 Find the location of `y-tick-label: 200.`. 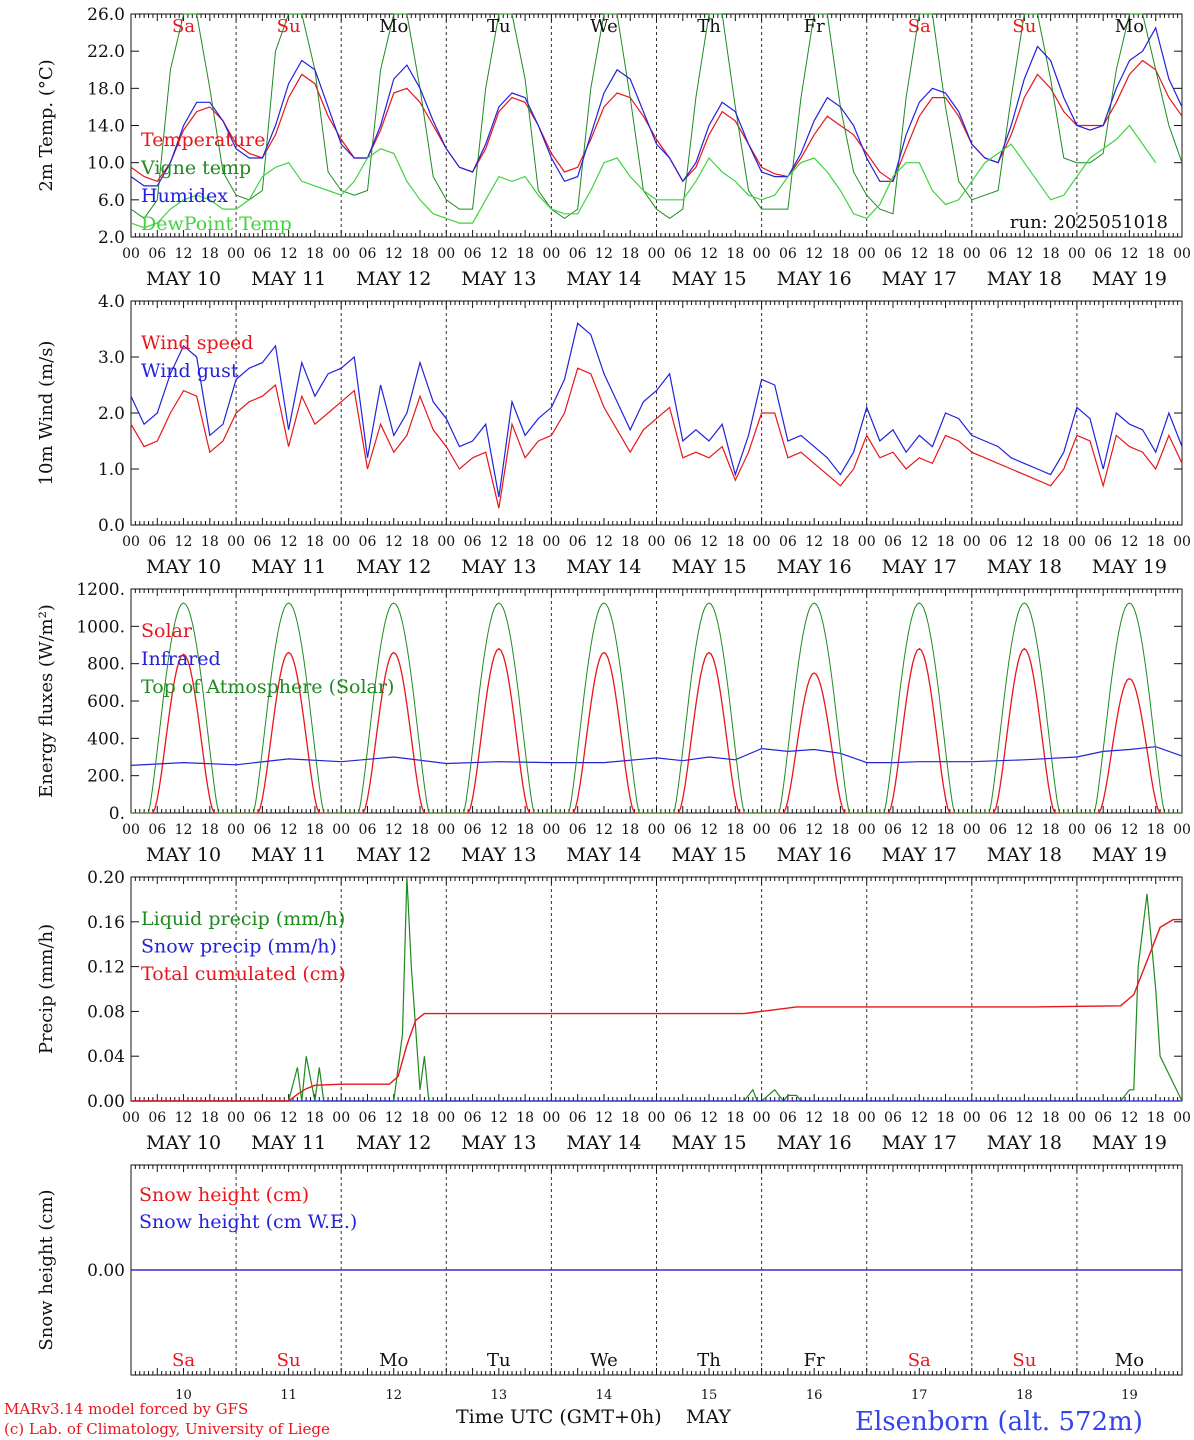

y-tick-label: 200. is located at coordinates (106, 777).